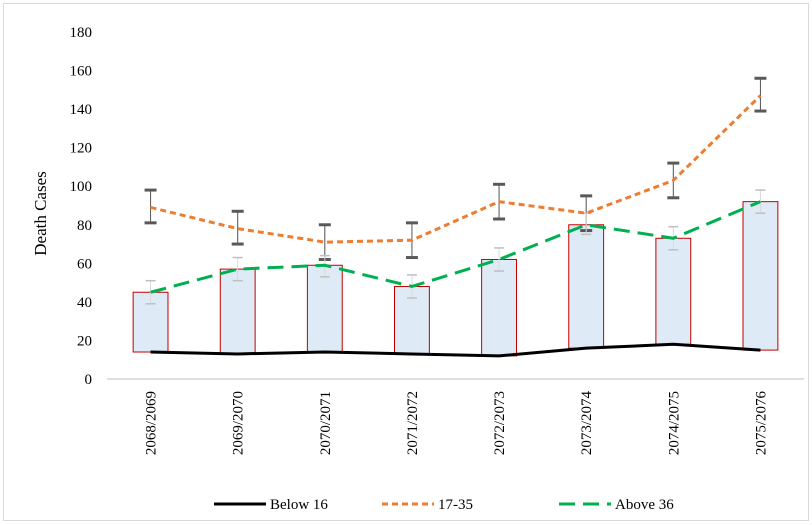 This screenshot has height=525, width=812. What do you see at coordinates (587, 423) in the screenshot?
I see `x-tick-label: 2073/2074` at bounding box center [587, 423].